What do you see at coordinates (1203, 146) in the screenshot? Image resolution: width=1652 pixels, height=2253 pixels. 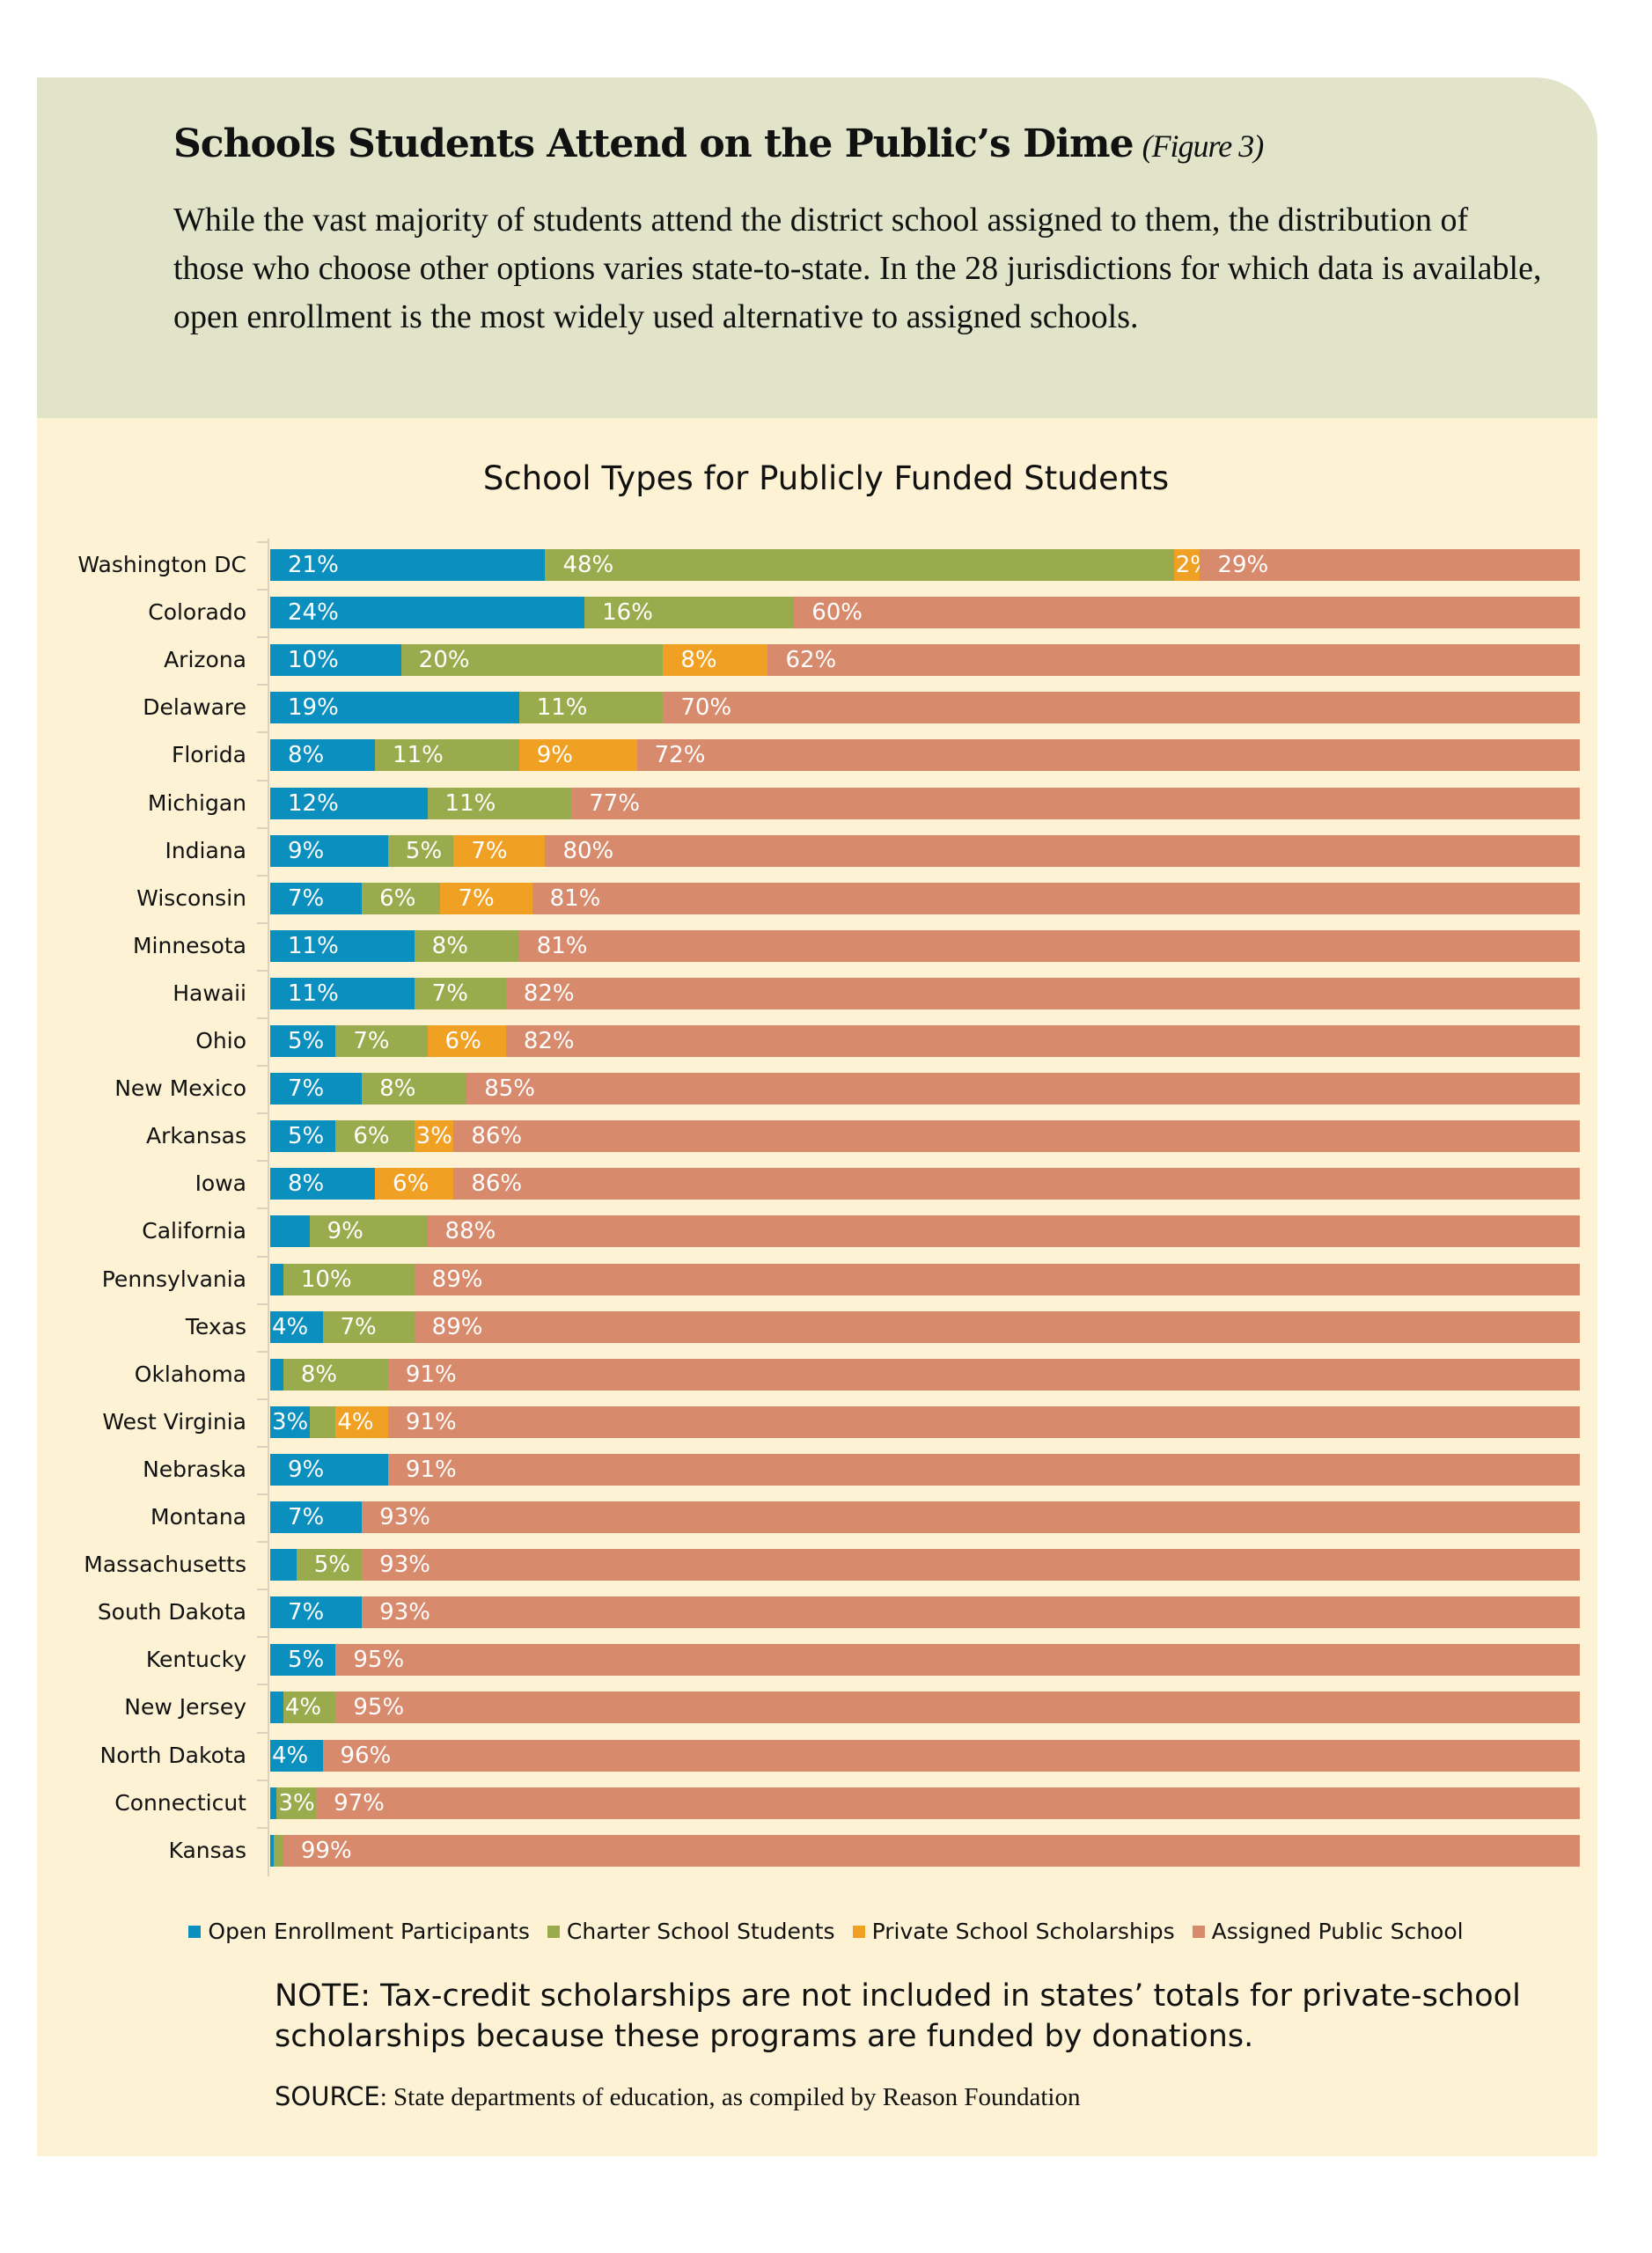 I see `figure-number: (Figure 3)` at bounding box center [1203, 146].